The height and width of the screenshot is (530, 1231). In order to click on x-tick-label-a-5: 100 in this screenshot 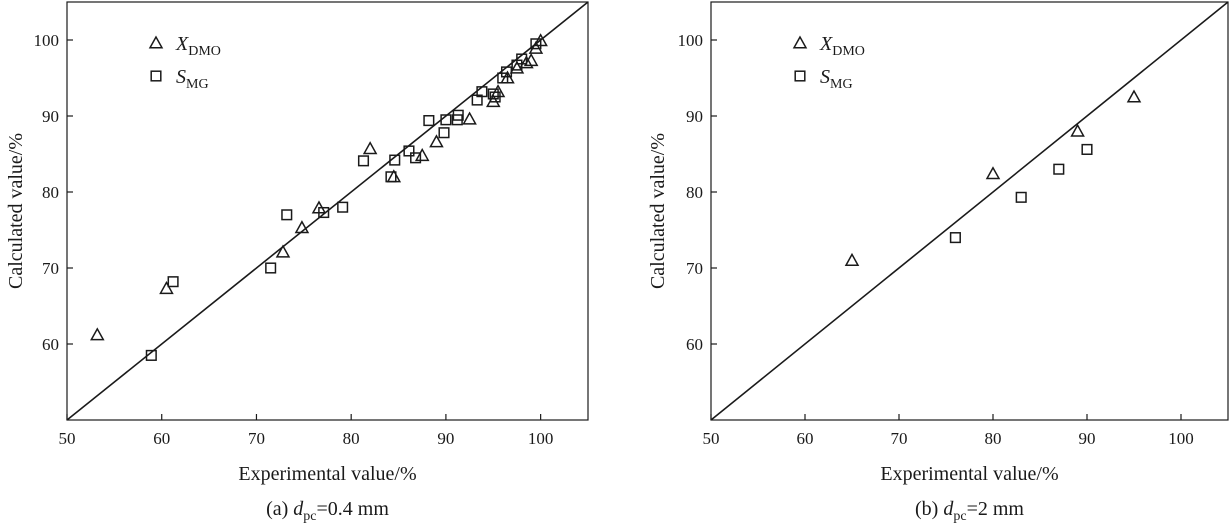, I will do `click(541, 438)`.